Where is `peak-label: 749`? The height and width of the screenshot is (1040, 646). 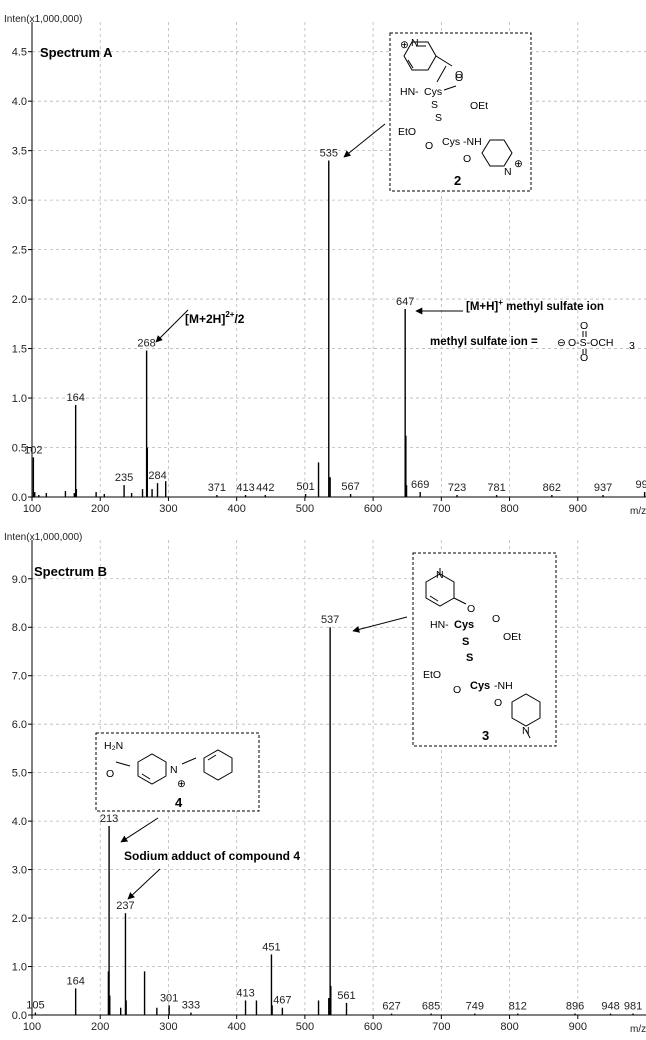
peak-label: 749 is located at coordinates (475, 1007).